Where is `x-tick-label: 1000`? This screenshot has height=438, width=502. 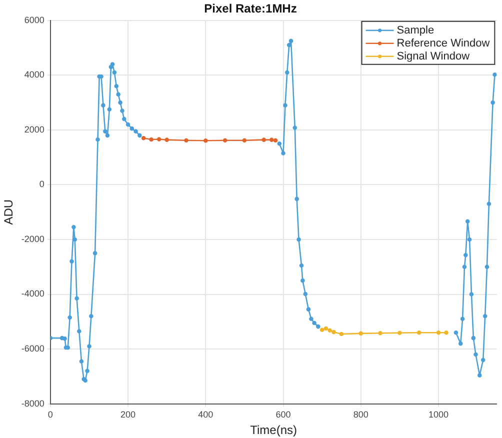 x-tick-label: 1000 is located at coordinates (438, 415).